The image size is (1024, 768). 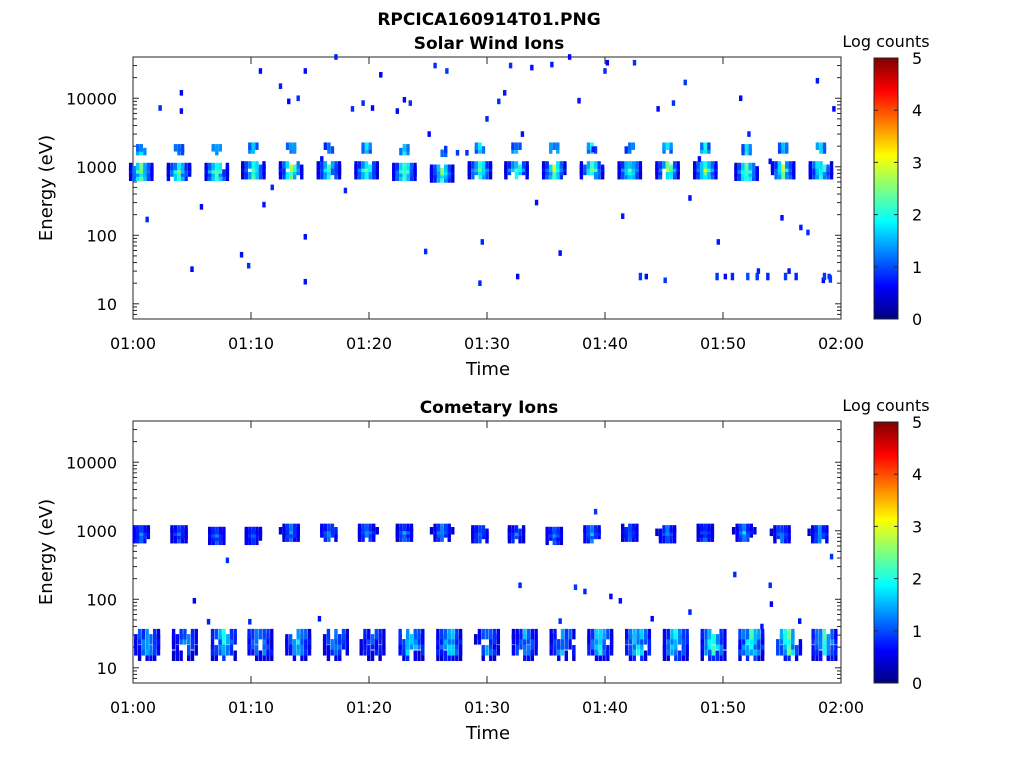 What do you see at coordinates (723, 343) in the screenshot?
I see `x-tick-label: 01:50` at bounding box center [723, 343].